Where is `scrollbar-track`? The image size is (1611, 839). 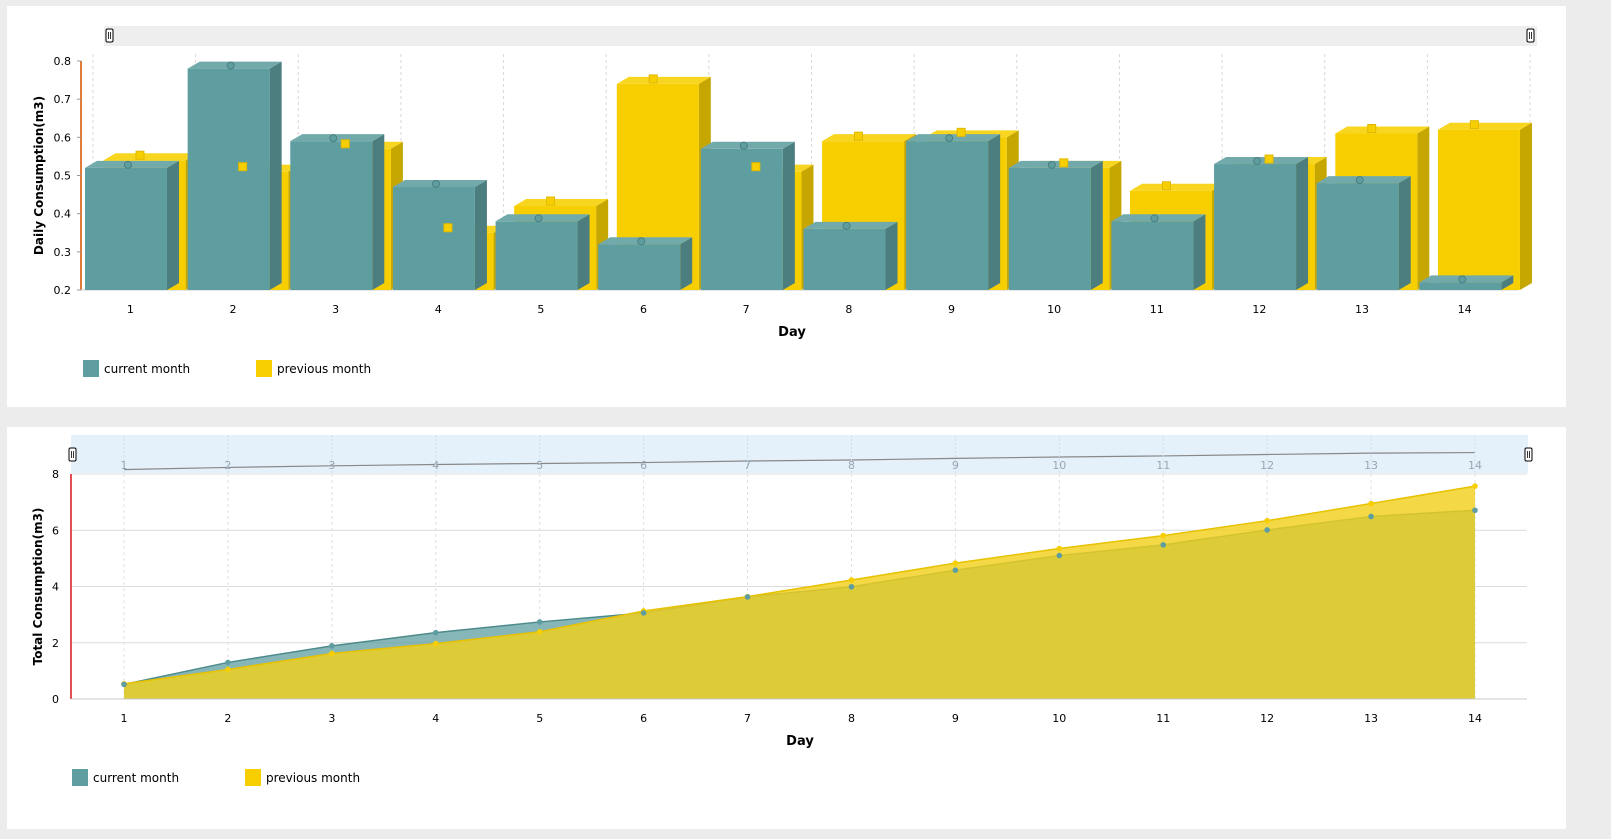
scrollbar-track is located at coordinates (820, 36).